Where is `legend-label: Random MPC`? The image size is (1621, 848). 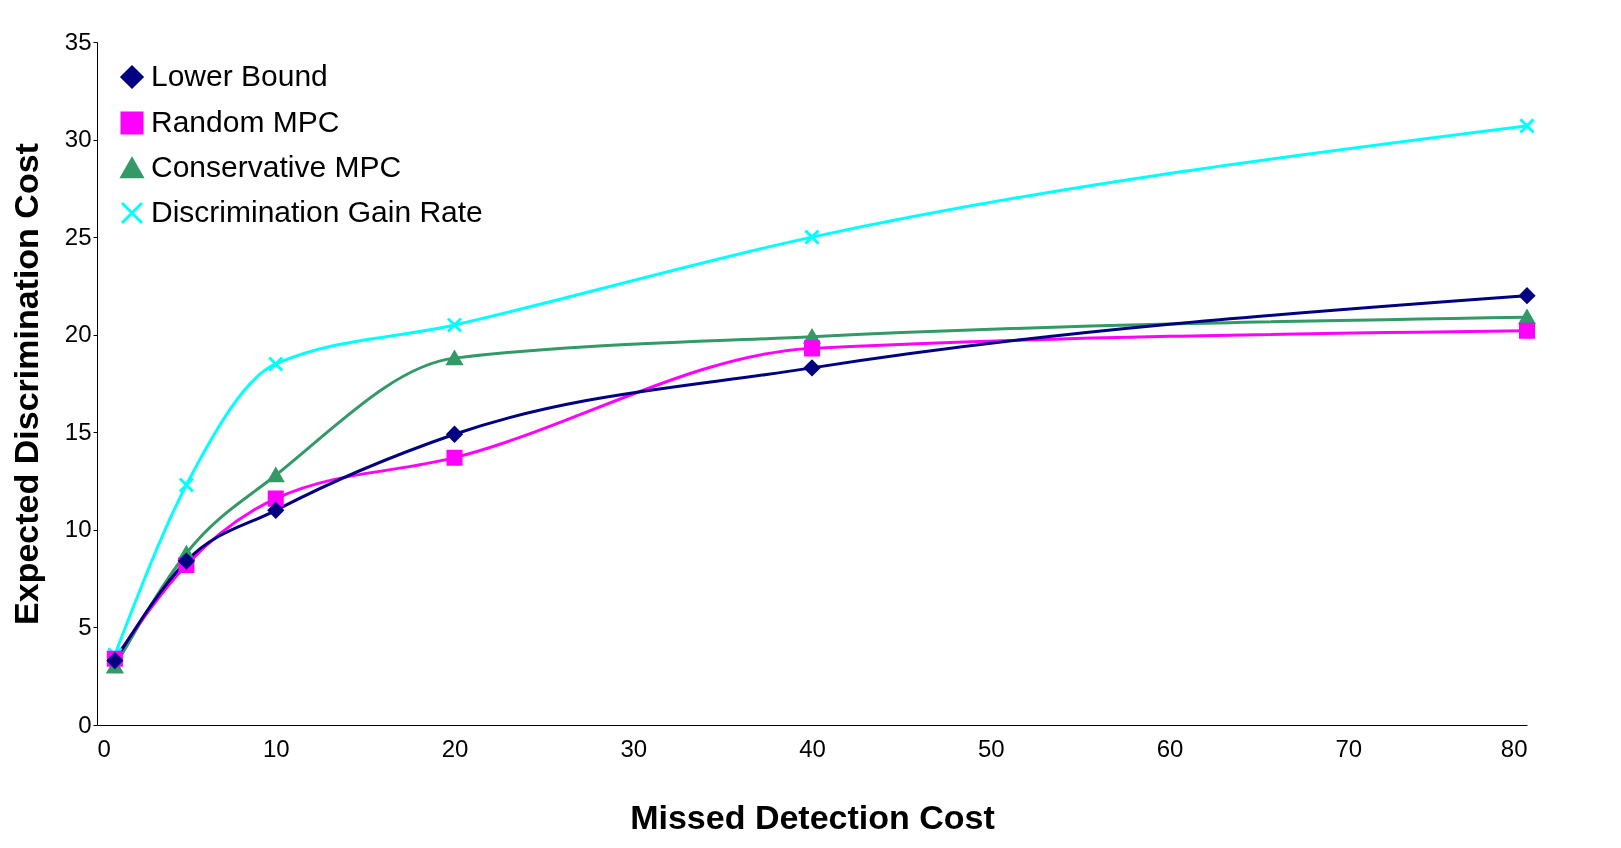 legend-label: Random MPC is located at coordinates (245, 121).